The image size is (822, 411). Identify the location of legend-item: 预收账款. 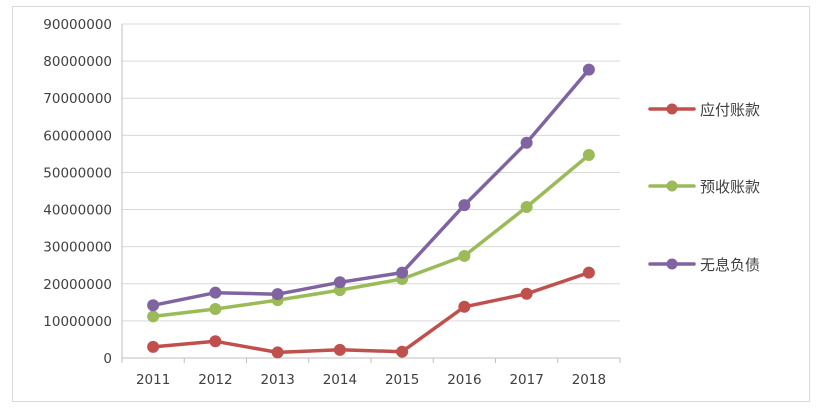
(704, 187).